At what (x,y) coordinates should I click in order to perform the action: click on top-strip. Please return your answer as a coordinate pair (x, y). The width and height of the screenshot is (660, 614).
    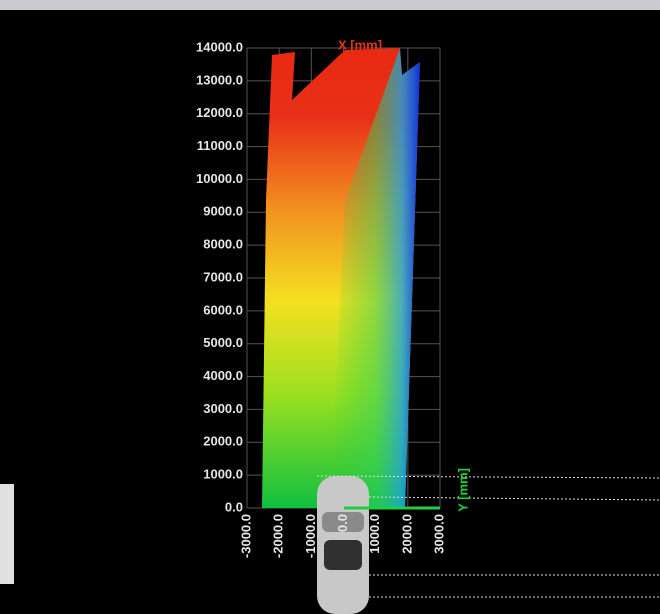
    Looking at the image, I should click on (330, 5).